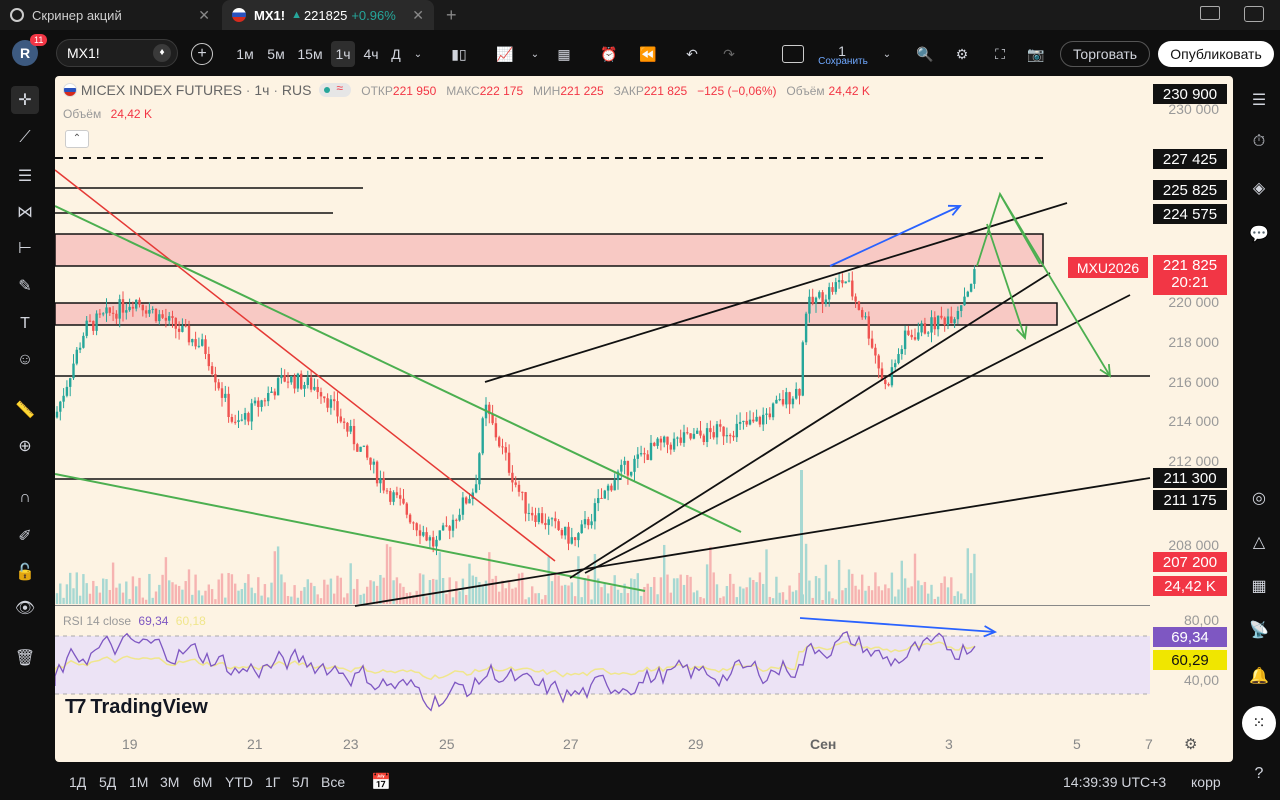 The width and height of the screenshot is (1280, 800). What do you see at coordinates (25, 359) in the screenshot?
I see `emoji-icon: ☺` at bounding box center [25, 359].